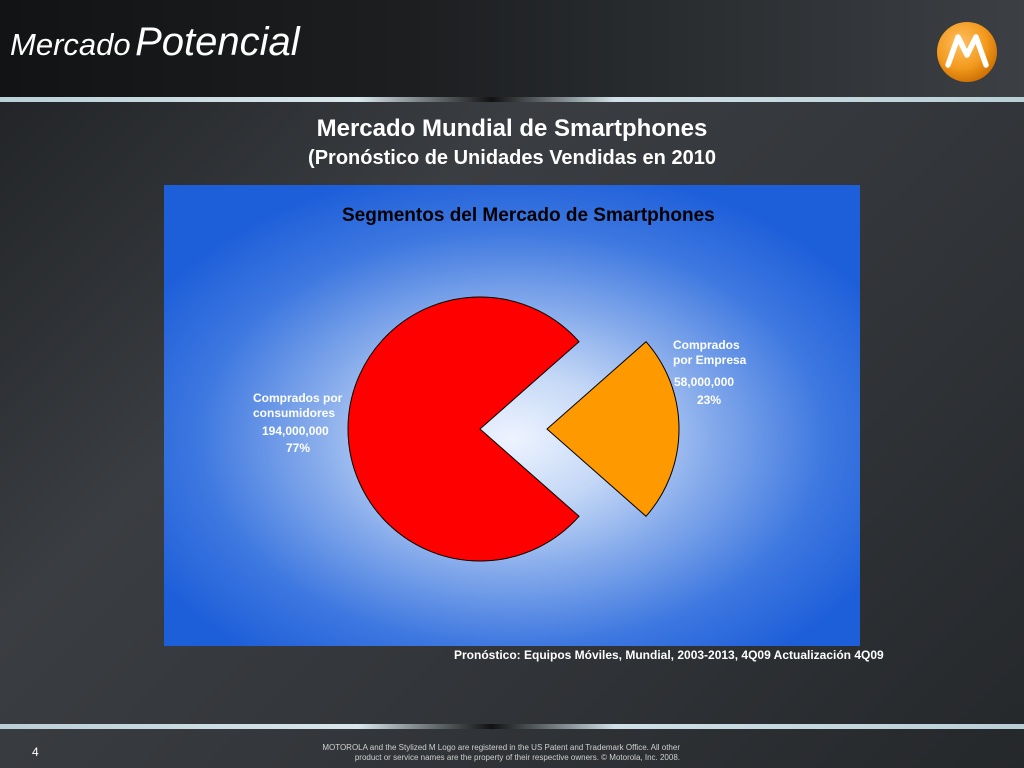 This screenshot has width=1024, height=768. Describe the element at coordinates (463, 429) in the screenshot. I see `pie-slice-consumers` at that location.